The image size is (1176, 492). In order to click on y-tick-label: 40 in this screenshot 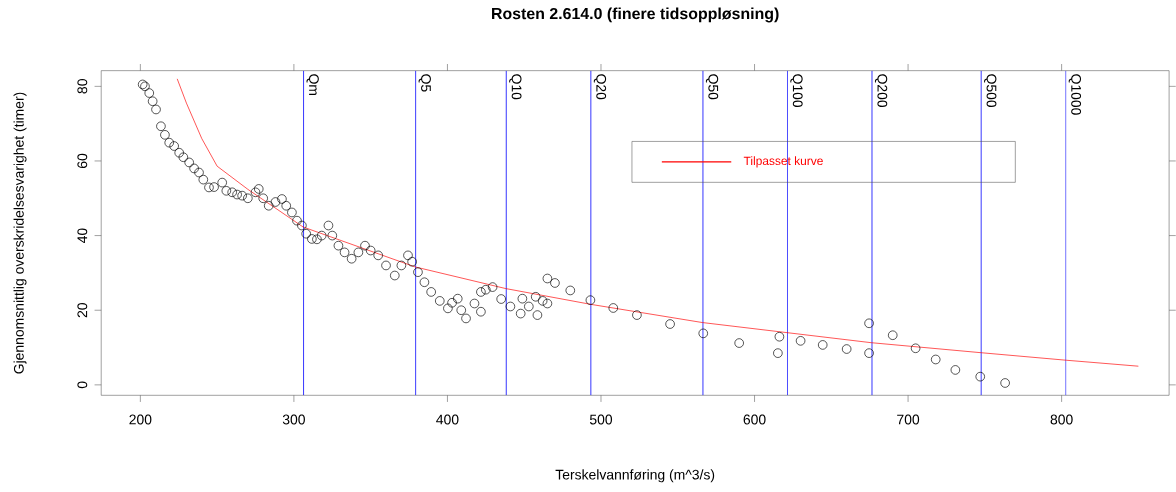, I will do `click(82, 236)`.